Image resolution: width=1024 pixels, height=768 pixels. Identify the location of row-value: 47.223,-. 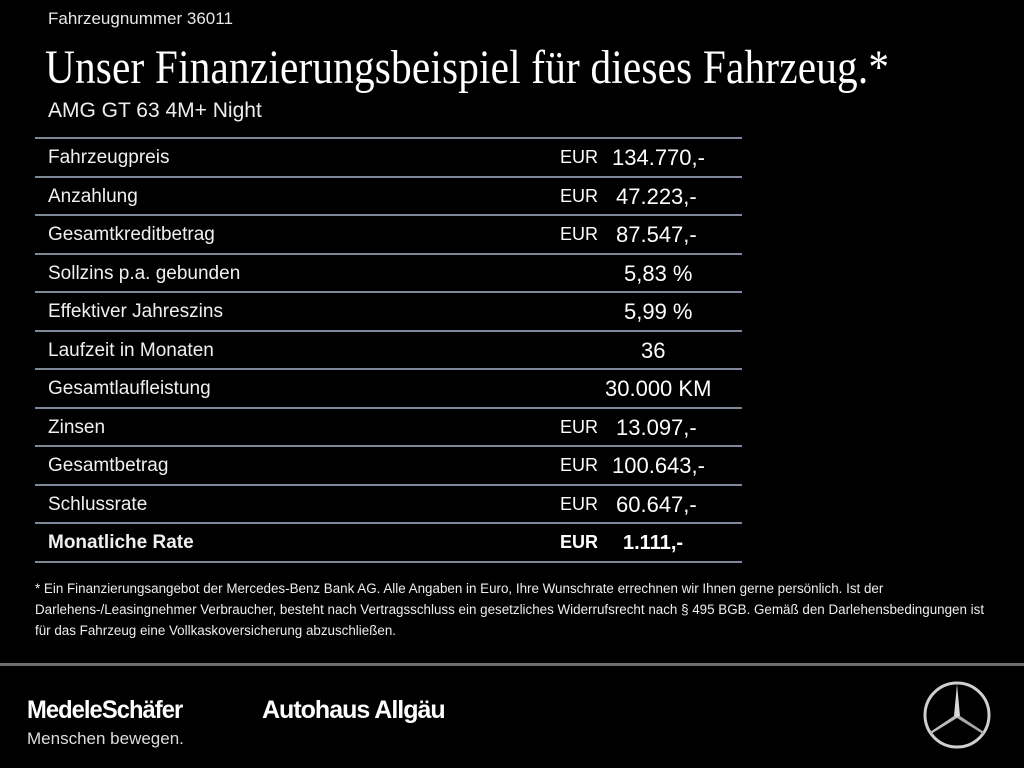
(656, 196).